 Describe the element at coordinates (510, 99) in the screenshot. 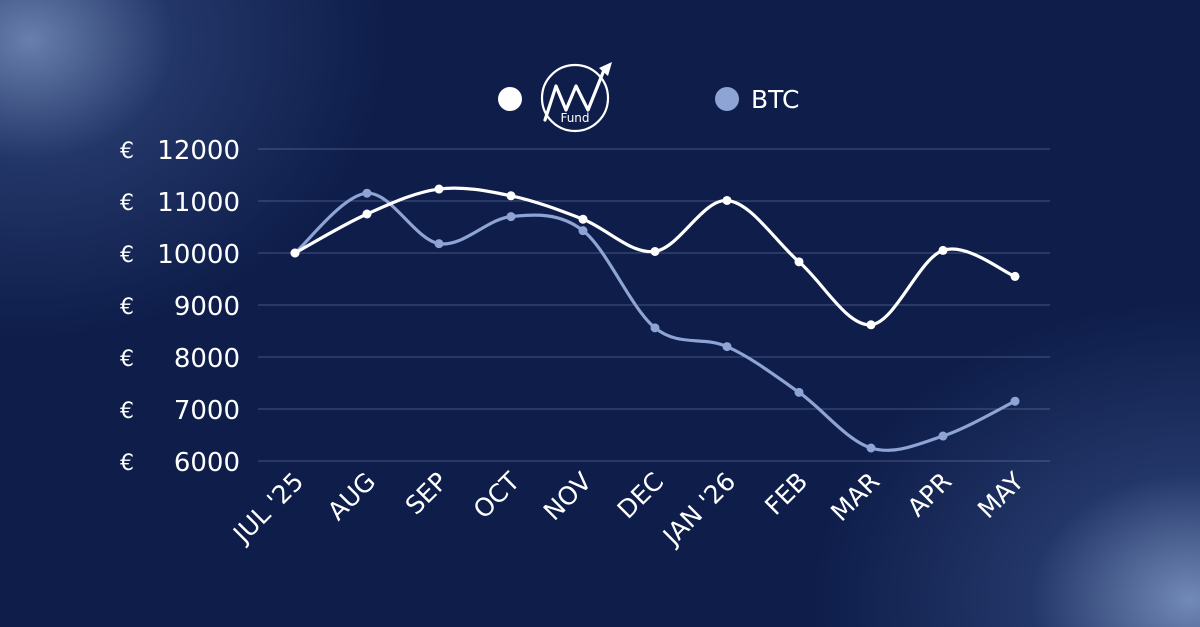

I see `legend-swatch-fund` at that location.